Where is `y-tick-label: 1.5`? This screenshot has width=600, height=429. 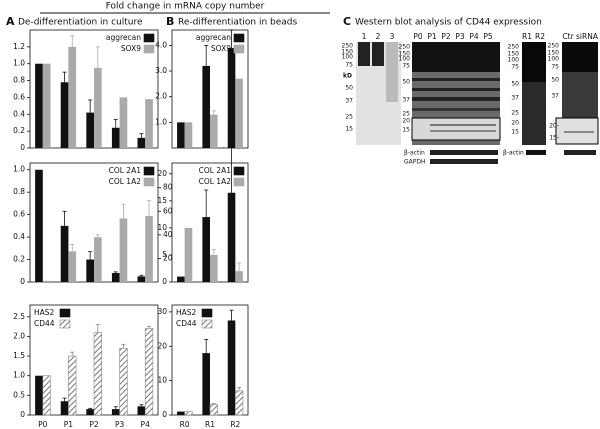 y-tick-label: 1.5 is located at coordinates (19, 355).